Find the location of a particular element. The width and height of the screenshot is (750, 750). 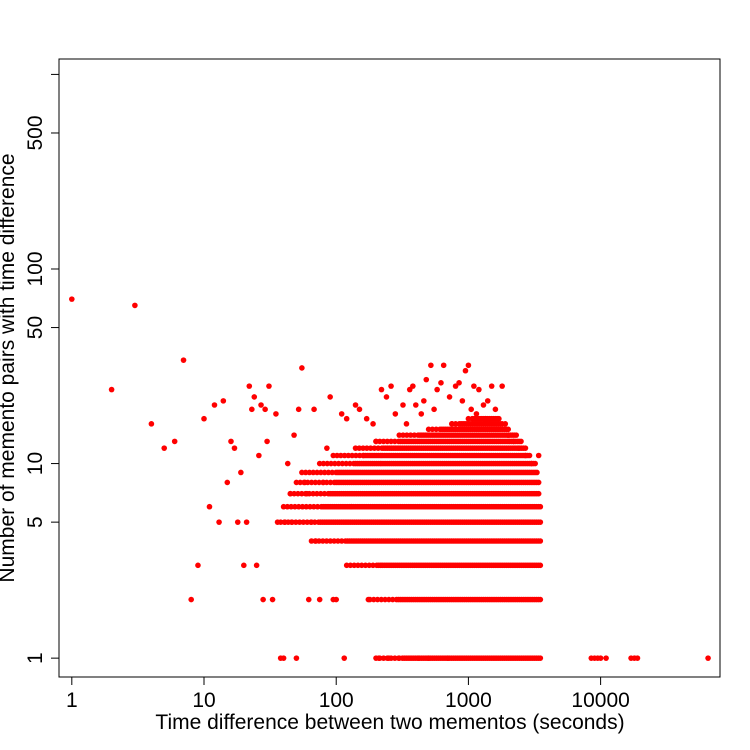

x-tick-label: 100 is located at coordinates (336, 700).